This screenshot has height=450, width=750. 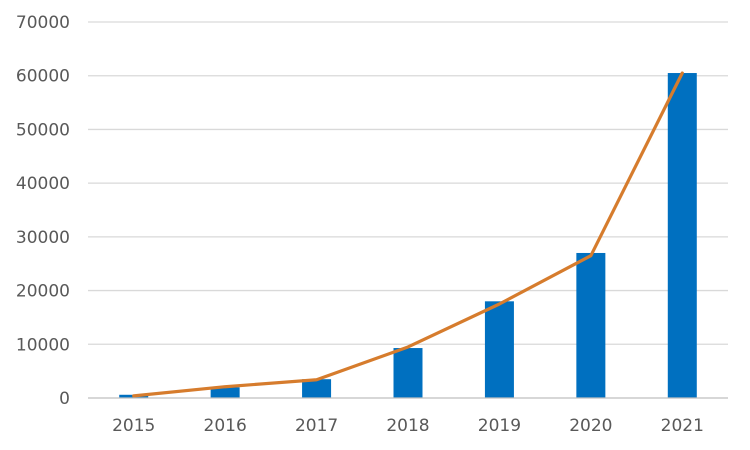 What do you see at coordinates (590, 426) in the screenshot?
I see `x-tick-label: 2020` at bounding box center [590, 426].